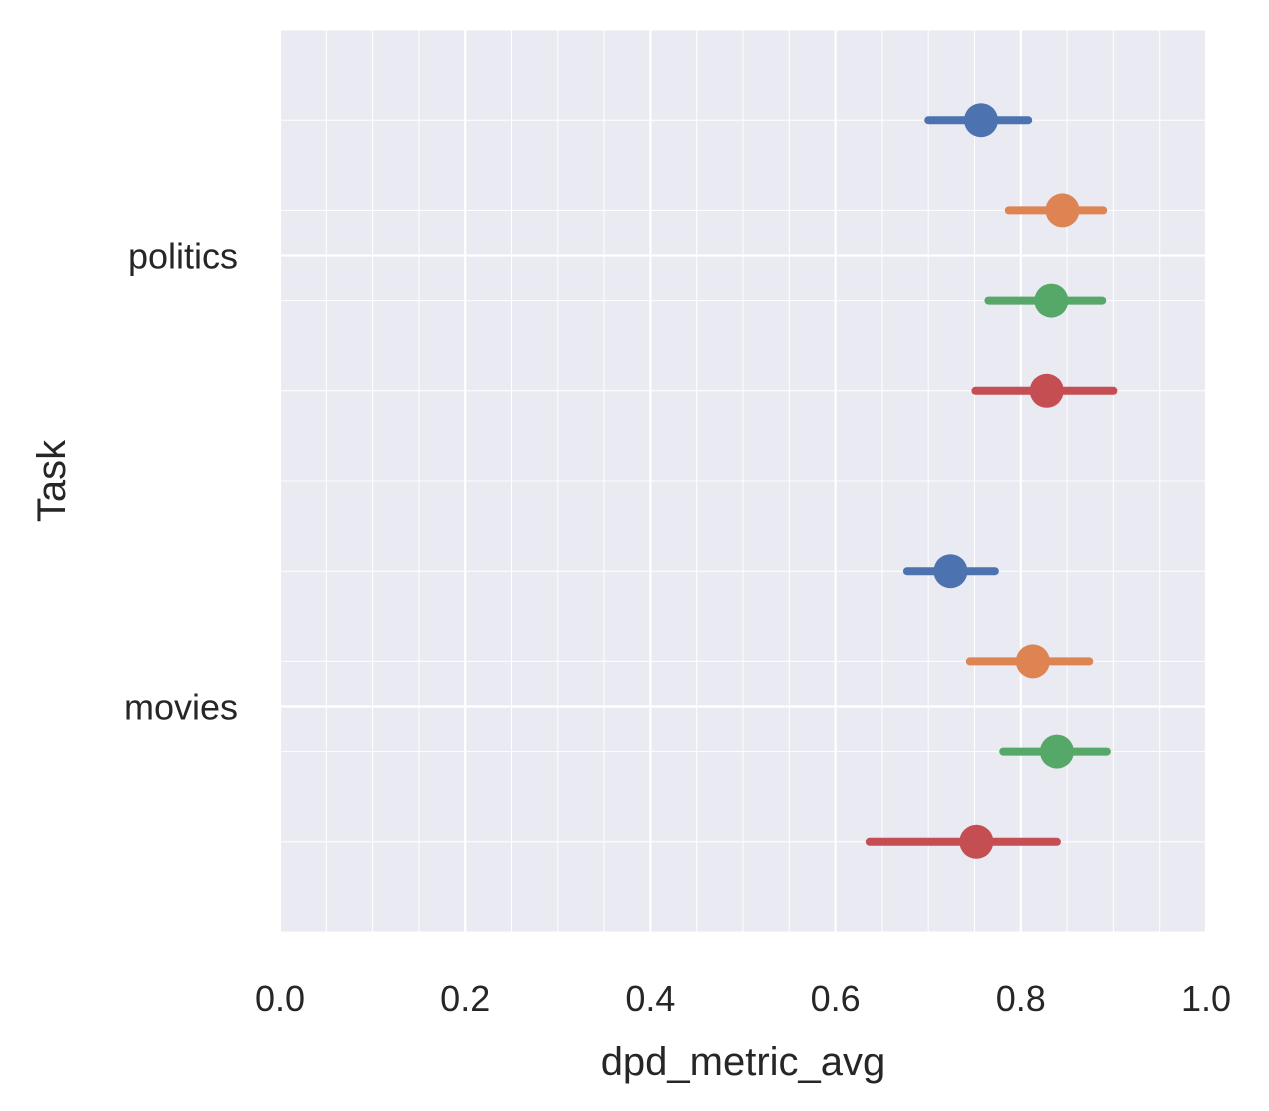 This screenshot has width=1269, height=1111. Describe the element at coordinates (181, 707) in the screenshot. I see `y-tick-label: movies` at that location.